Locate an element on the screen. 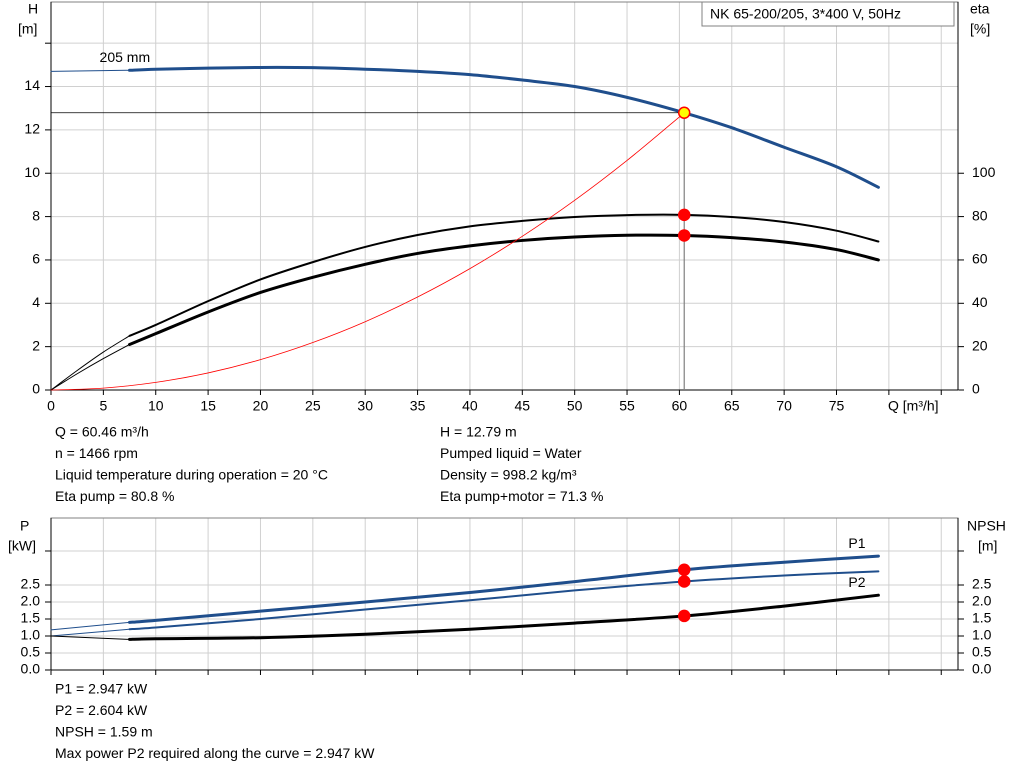 This screenshot has height=781, width=1024. y2-tick-label: 40 is located at coordinates (980, 302).